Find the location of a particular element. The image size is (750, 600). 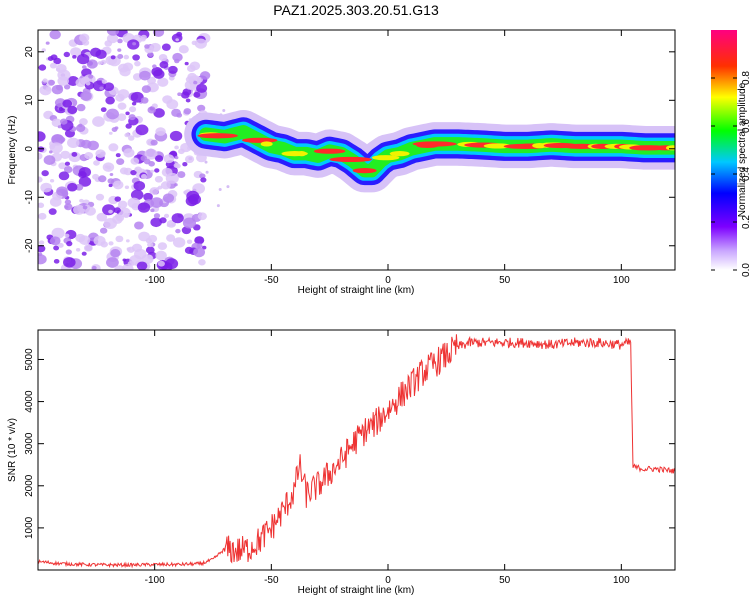

colorbar-gradient is located at coordinates (724, 150).